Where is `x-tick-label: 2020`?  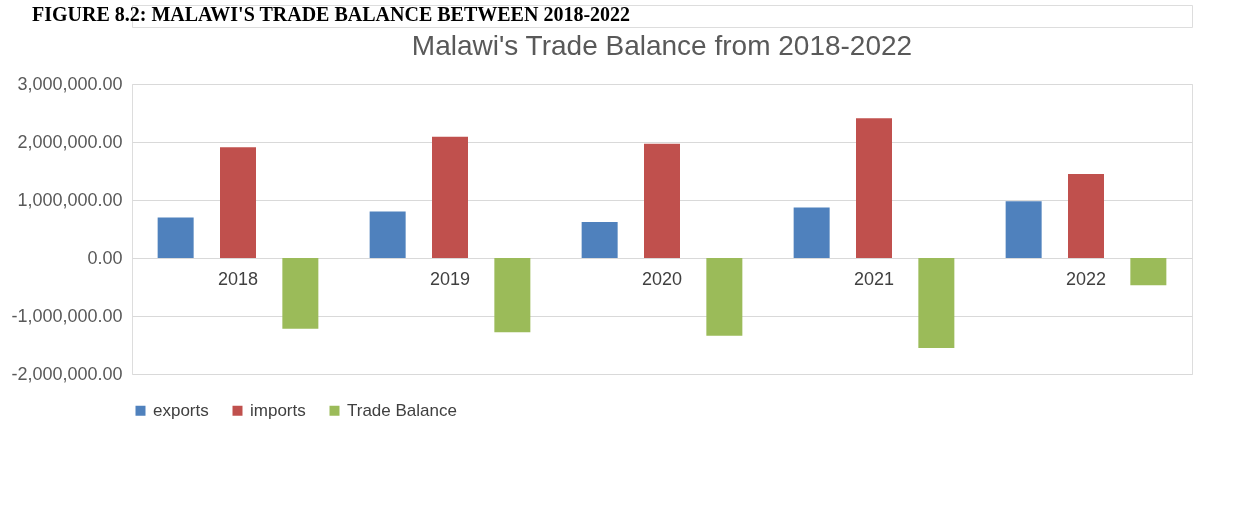 x-tick-label: 2020 is located at coordinates (662, 278).